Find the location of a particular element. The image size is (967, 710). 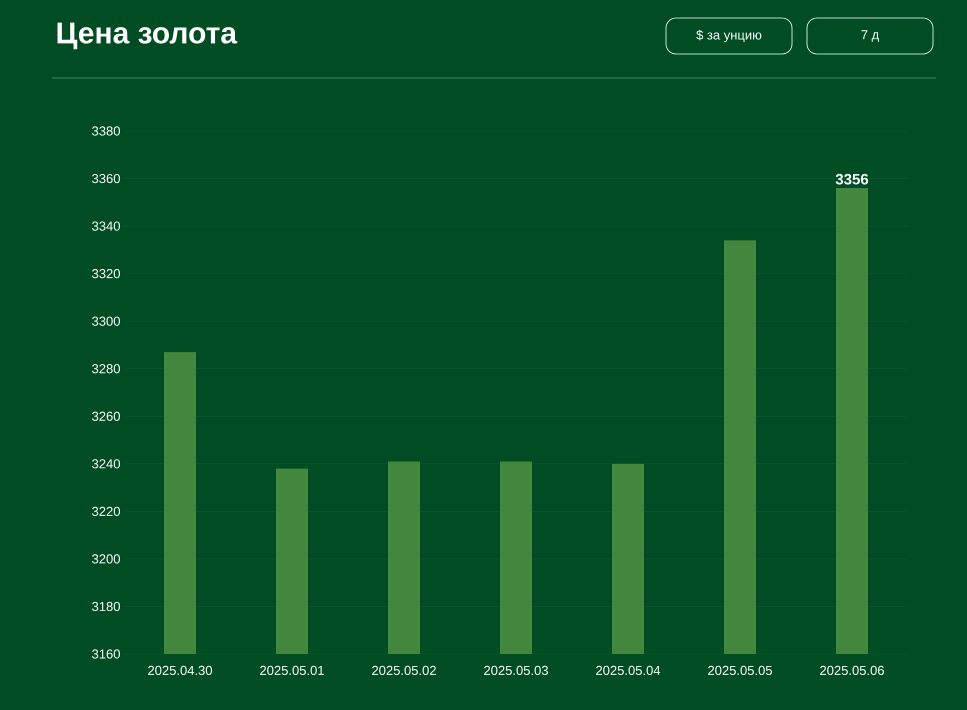

y-tick-label: 3300 is located at coordinates (106, 321).